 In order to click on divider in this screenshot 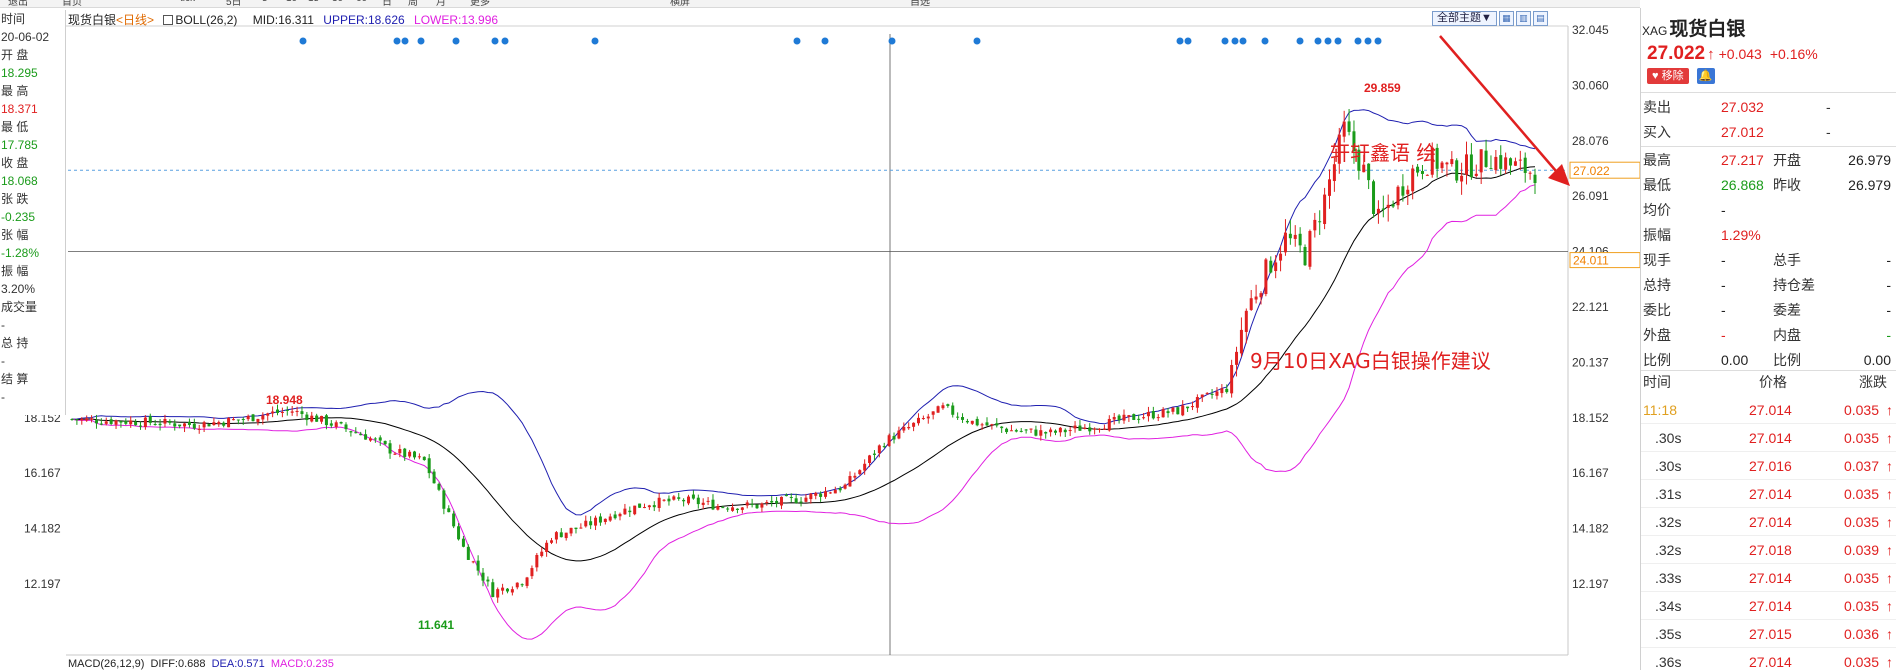, I will do `click(1768, 370)`.